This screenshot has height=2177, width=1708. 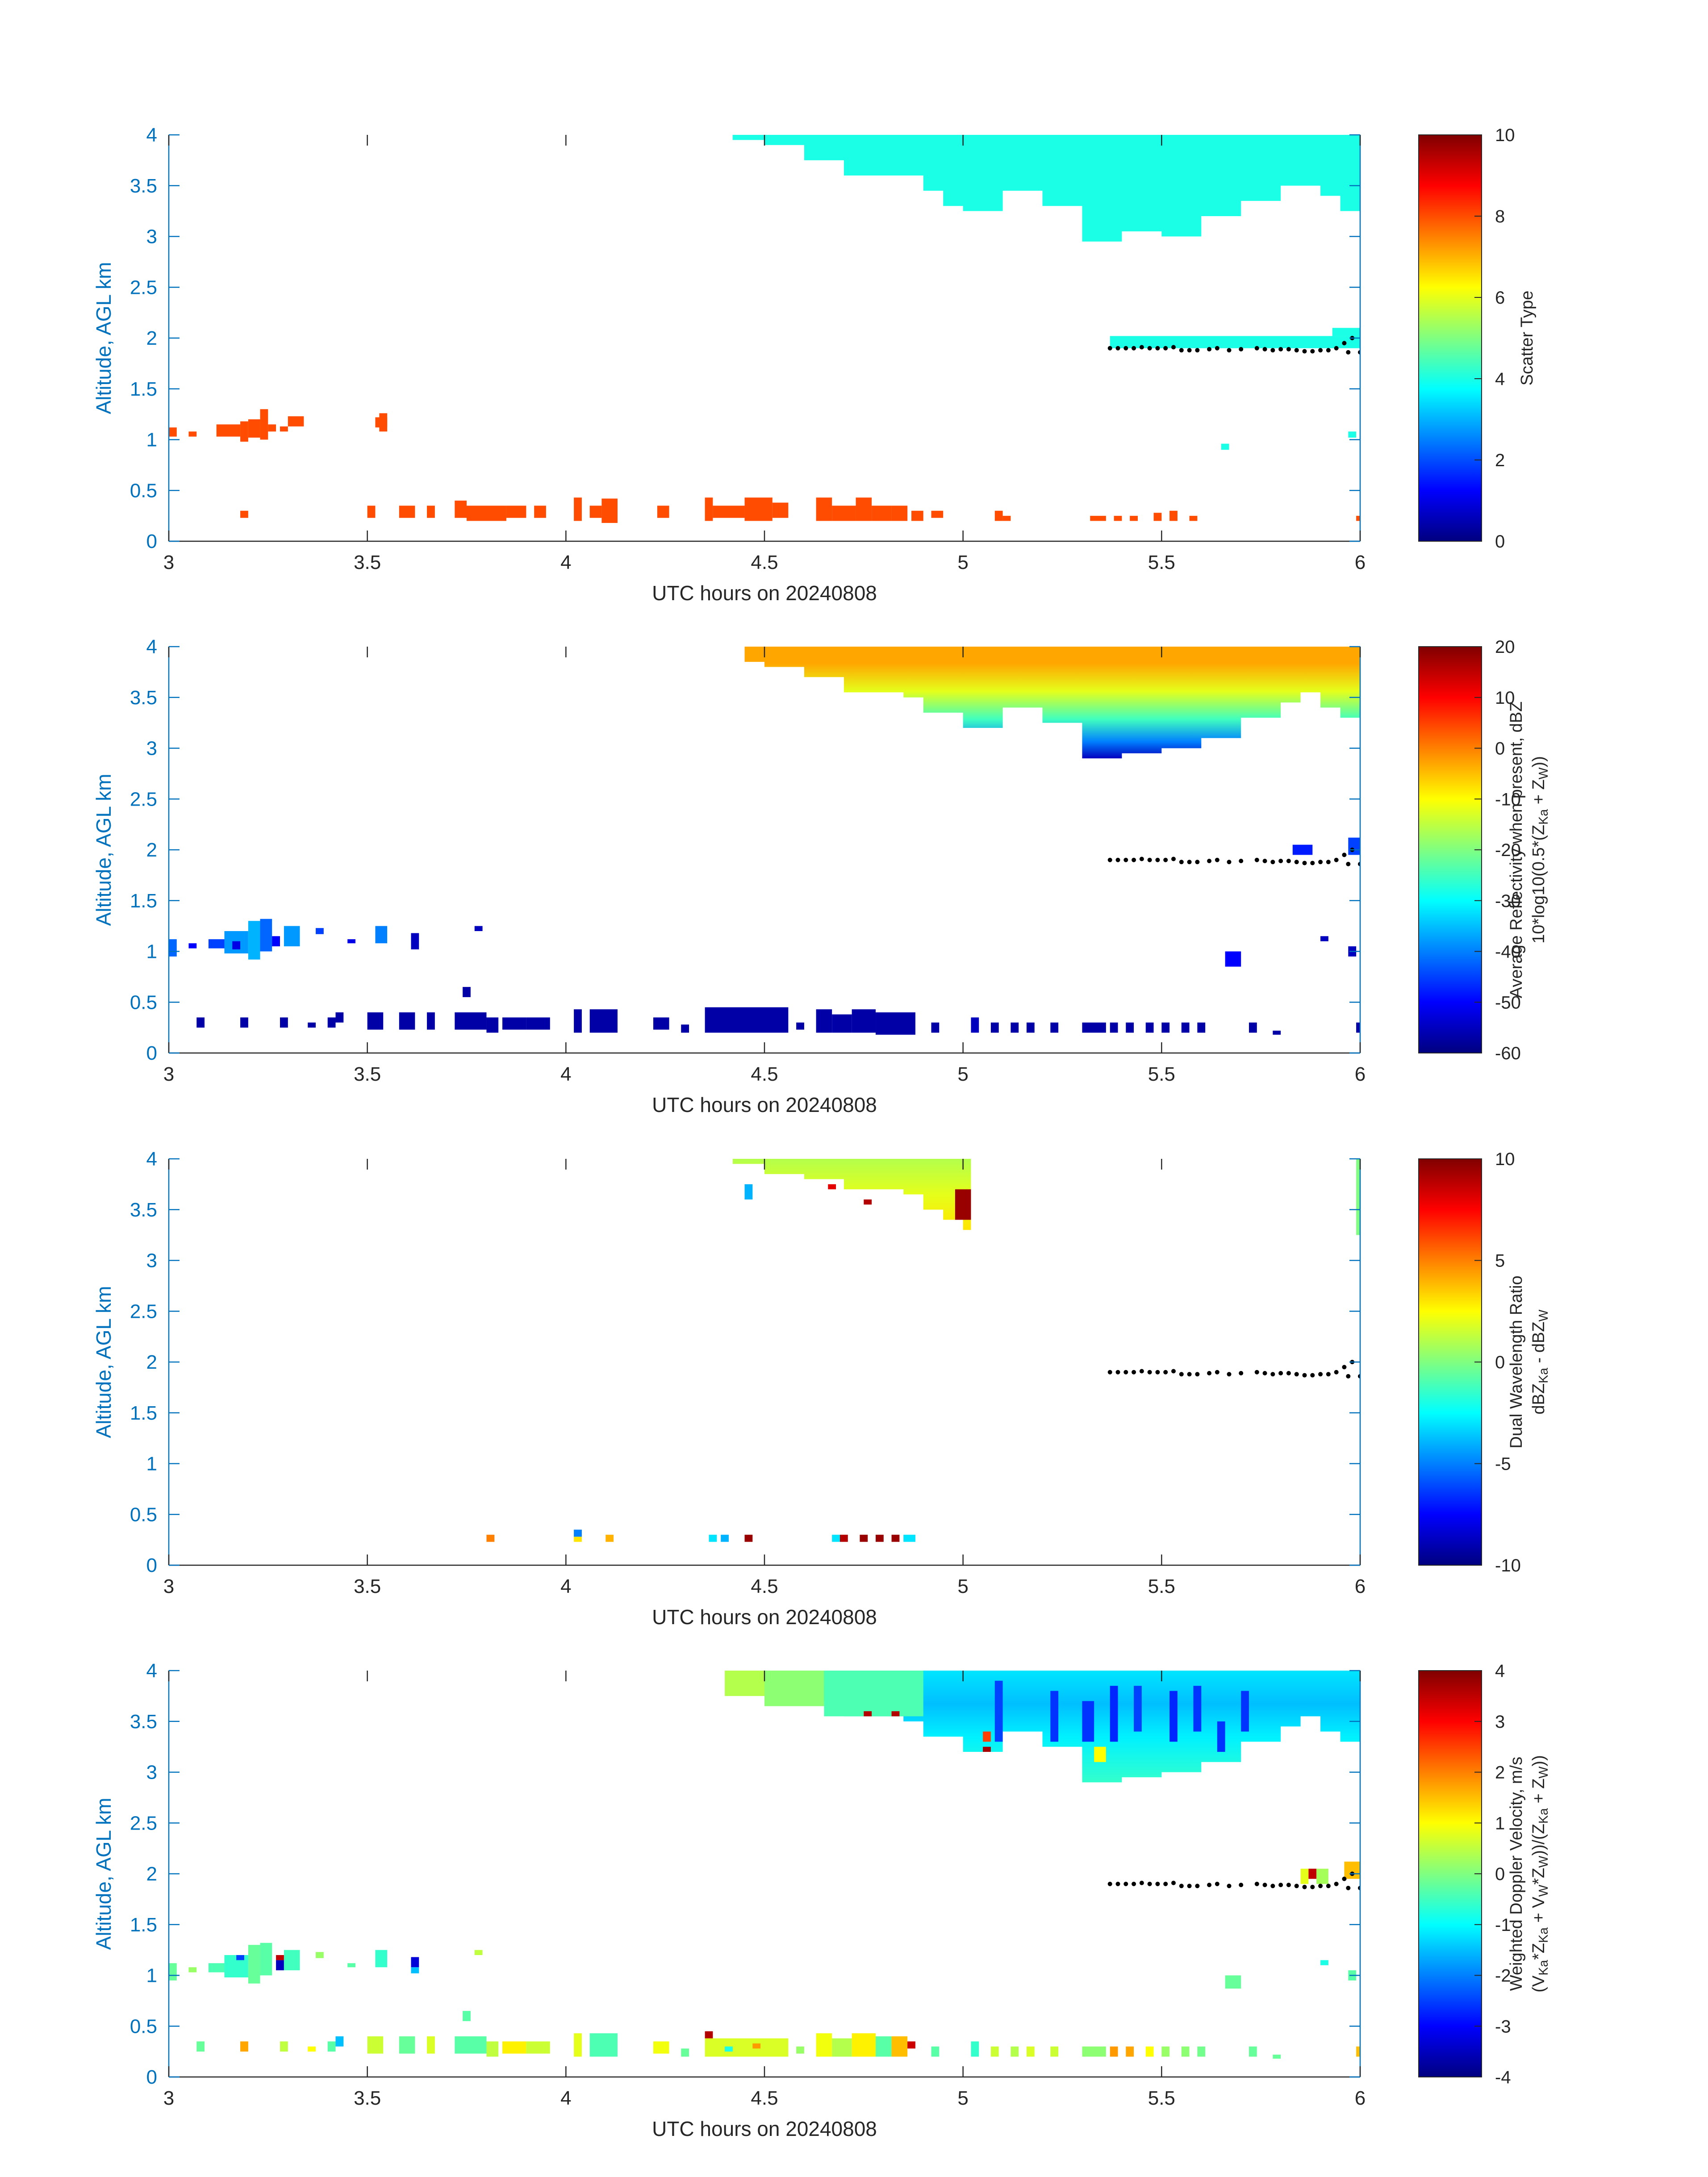 I want to click on cloud-layer, so click(x=1046, y=188).